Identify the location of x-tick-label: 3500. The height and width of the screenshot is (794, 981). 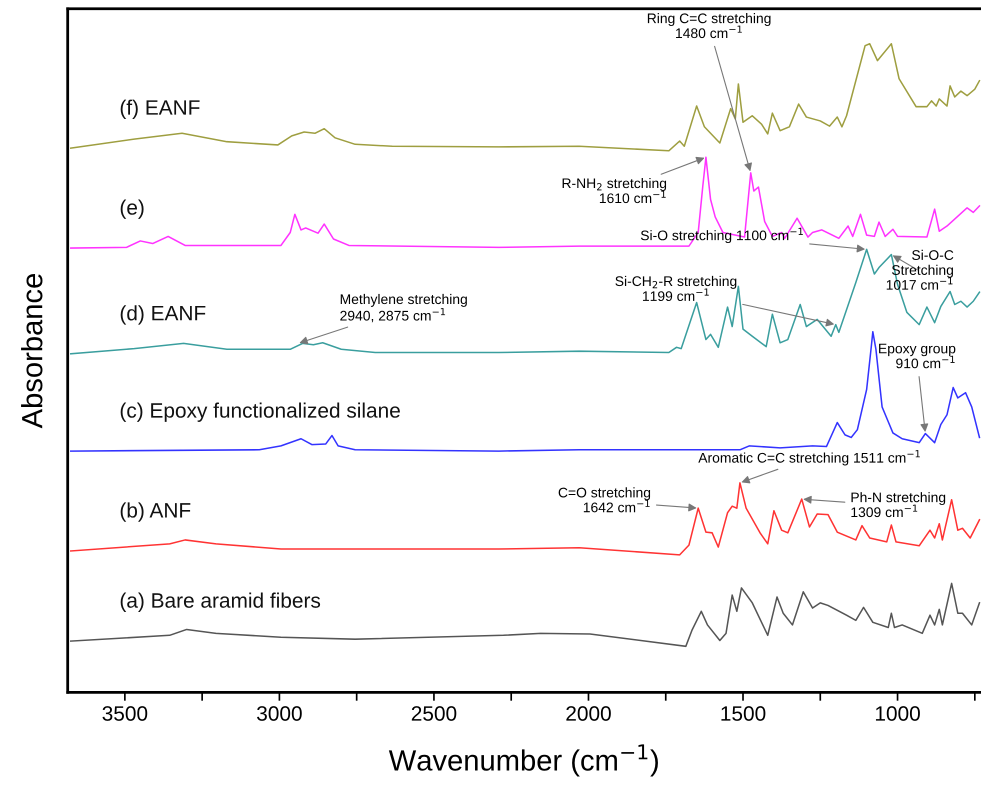
(125, 713).